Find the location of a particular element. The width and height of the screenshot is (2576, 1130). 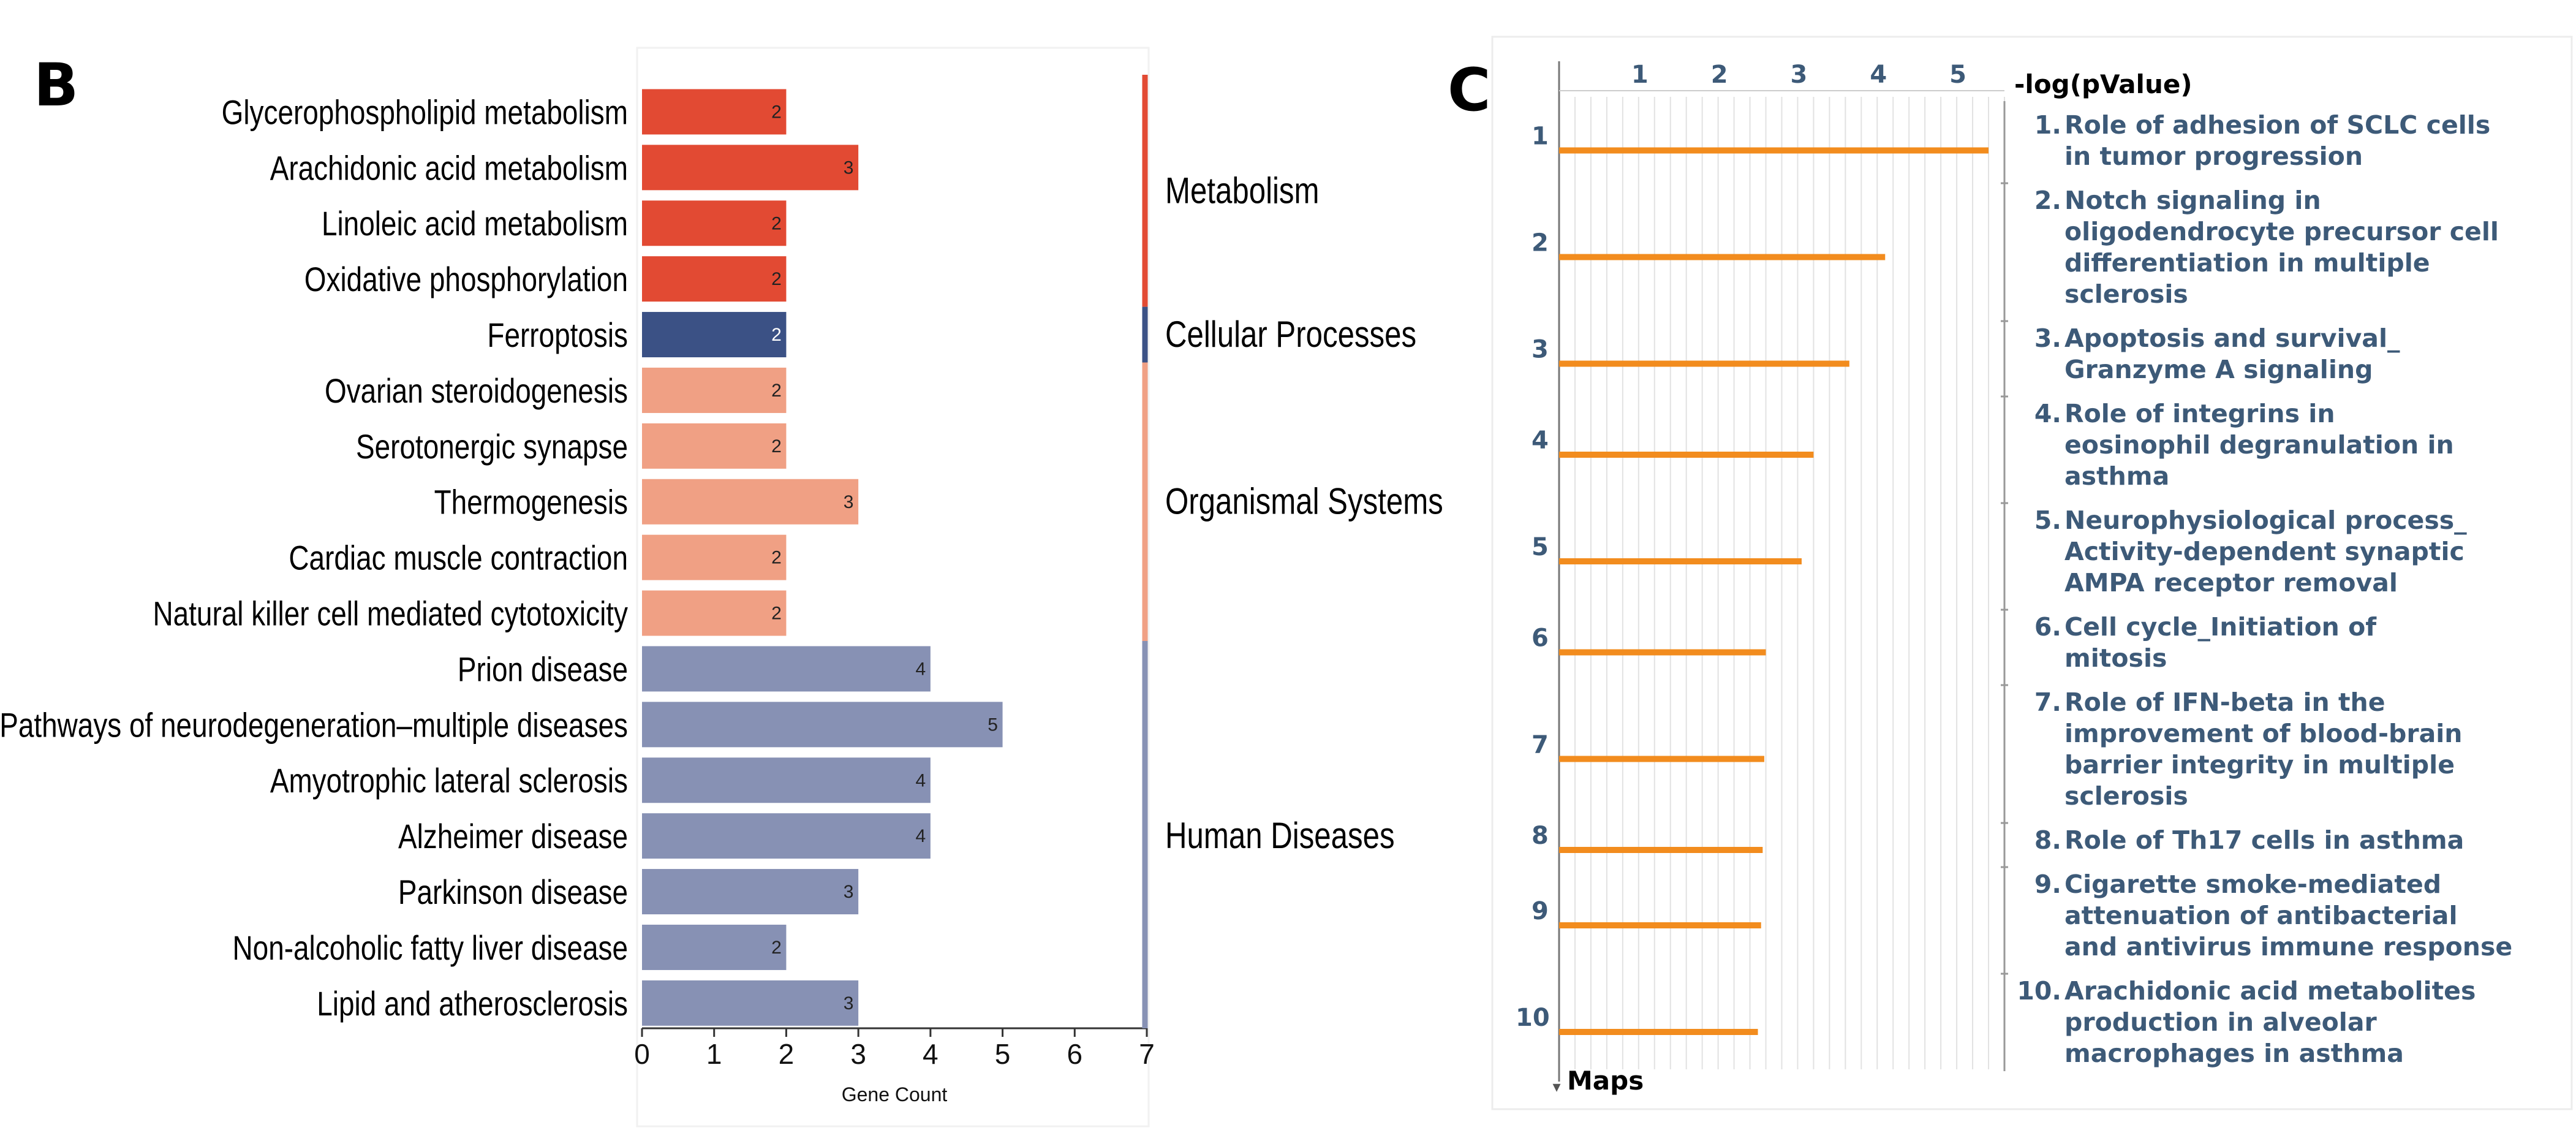

bar-value-label-12: 5 is located at coordinates (993, 725).